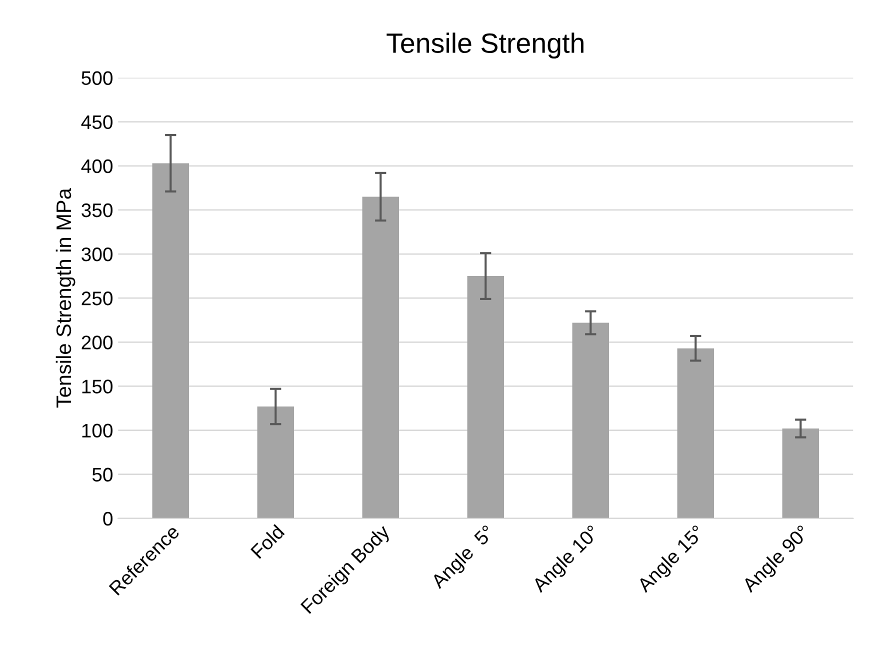 The width and height of the screenshot is (875, 648). What do you see at coordinates (108, 519) in the screenshot?
I see `y-tick-label: 0` at bounding box center [108, 519].